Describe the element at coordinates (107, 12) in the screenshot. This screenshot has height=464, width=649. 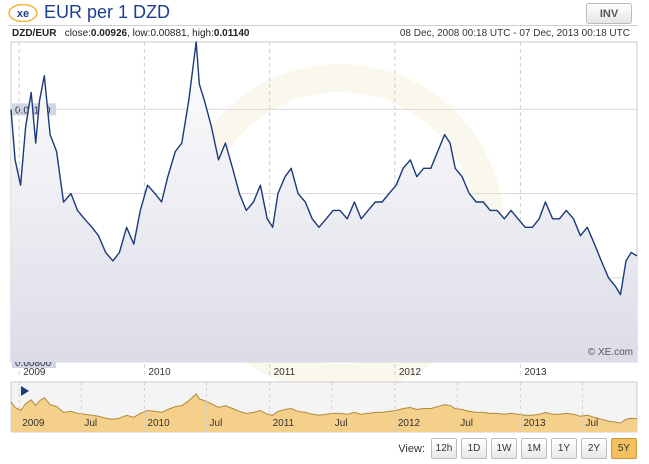
I see `page-title: EUR per 1 DZD` at that location.